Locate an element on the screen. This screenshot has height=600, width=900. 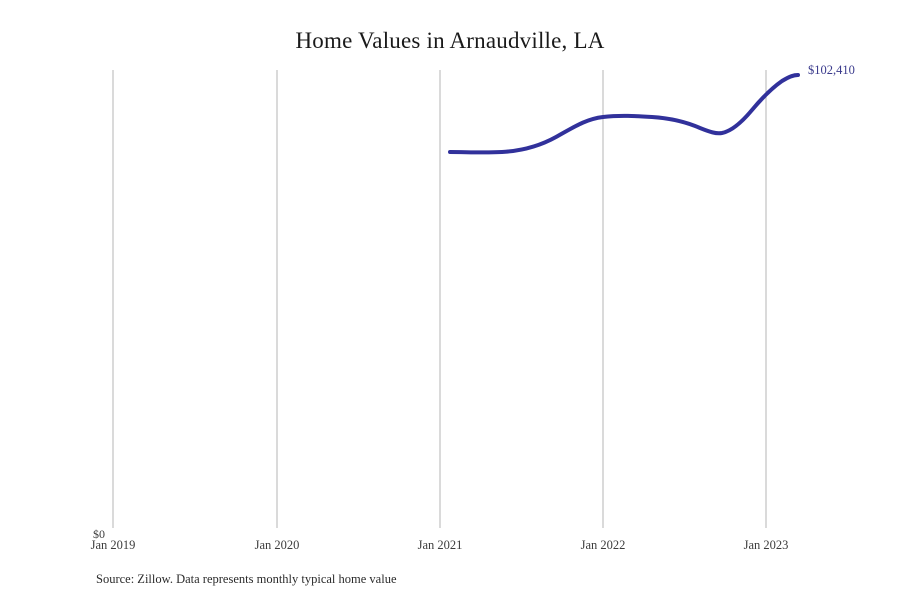
xtick-label-jan-2023: Jan 2023 is located at coordinates (766, 545).